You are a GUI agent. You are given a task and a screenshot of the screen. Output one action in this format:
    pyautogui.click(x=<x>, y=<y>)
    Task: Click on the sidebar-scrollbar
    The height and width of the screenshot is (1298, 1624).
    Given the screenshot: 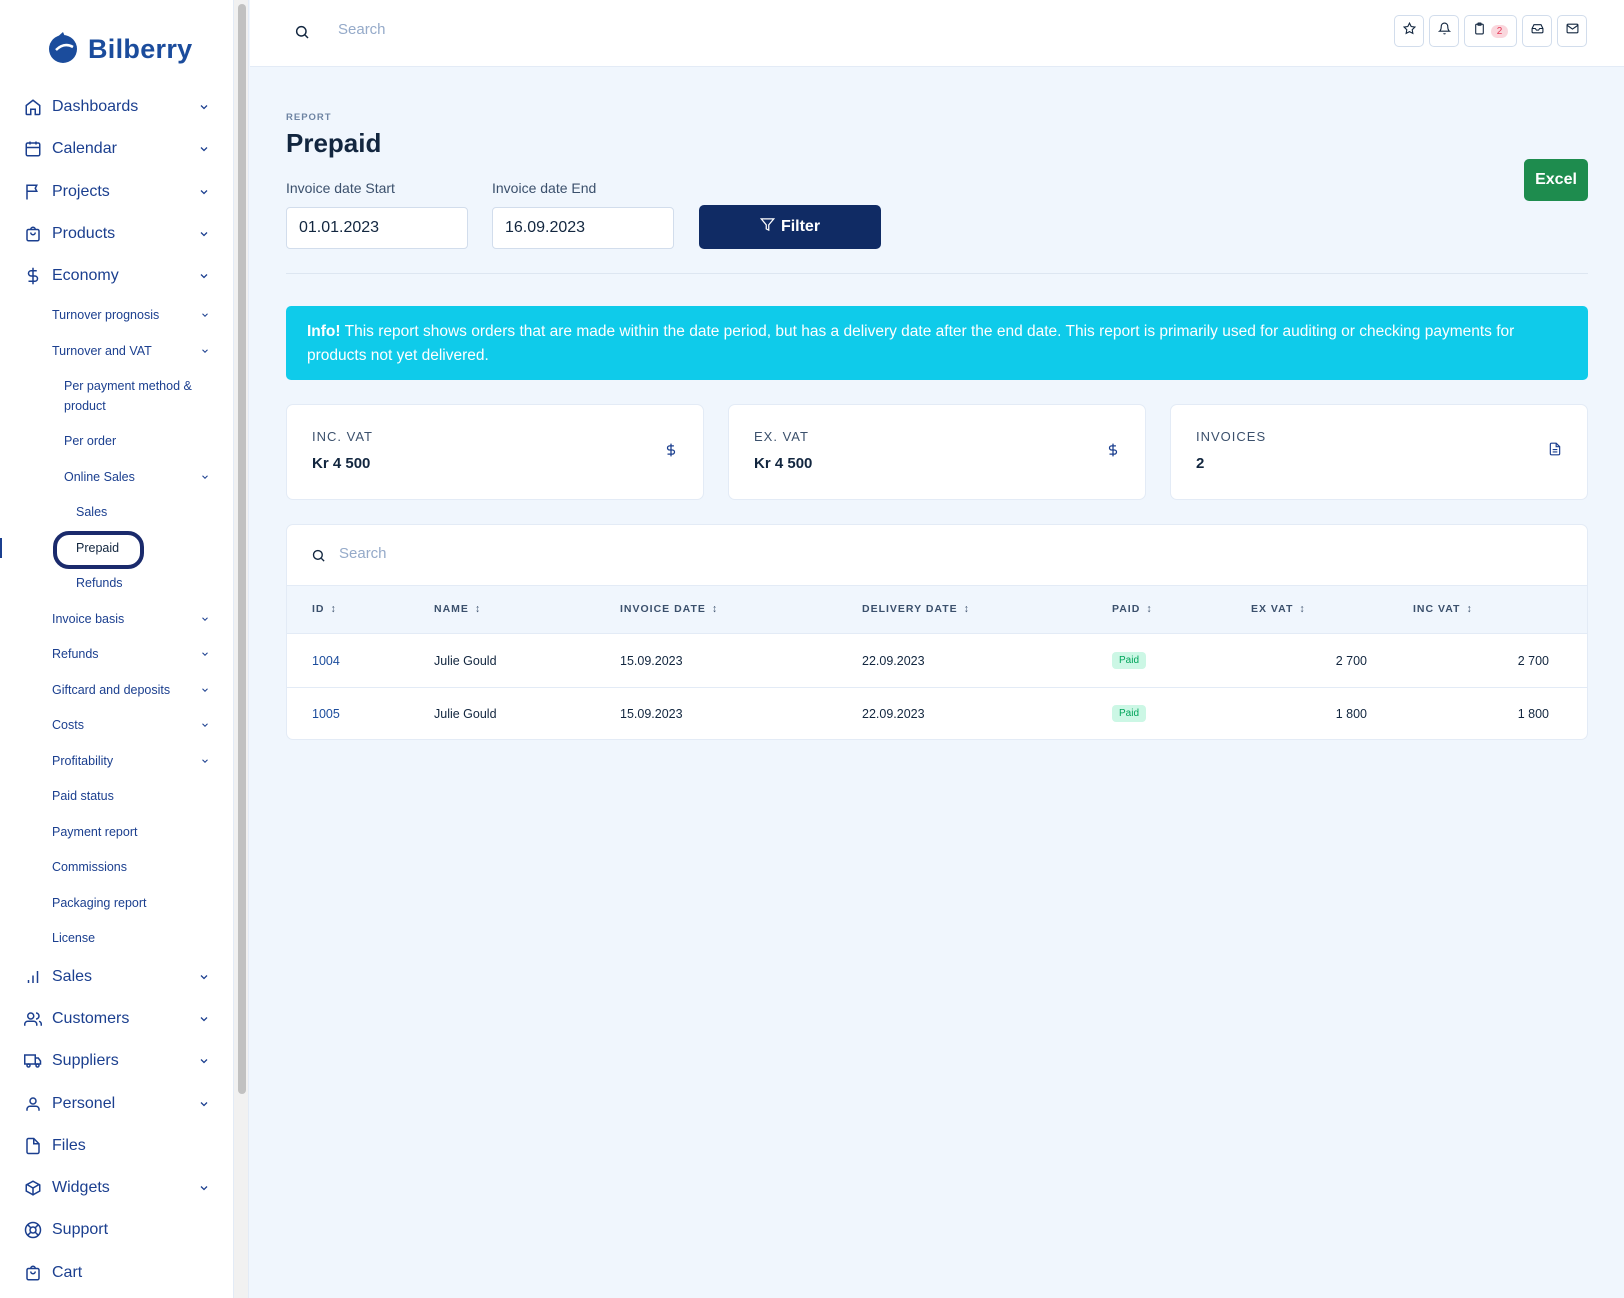 What is the action you would take?
    pyautogui.click(x=241, y=649)
    